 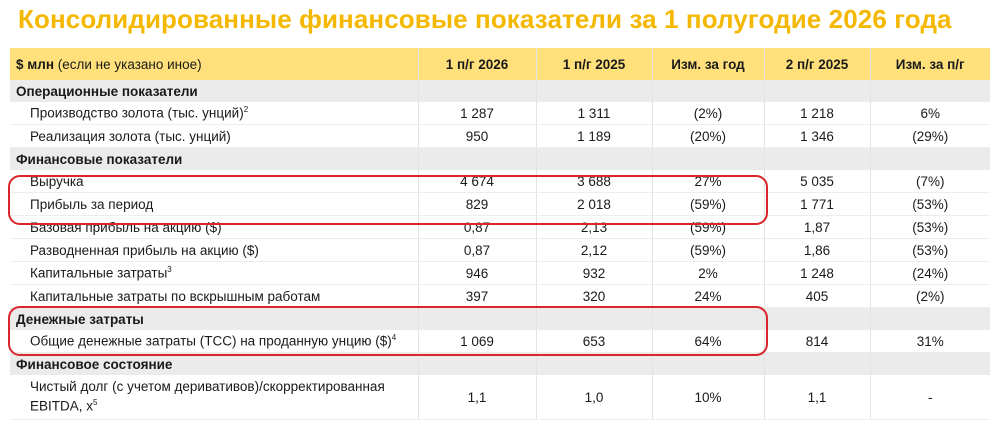 I want to click on section-label: Финансовые показатели, so click(x=214, y=158).